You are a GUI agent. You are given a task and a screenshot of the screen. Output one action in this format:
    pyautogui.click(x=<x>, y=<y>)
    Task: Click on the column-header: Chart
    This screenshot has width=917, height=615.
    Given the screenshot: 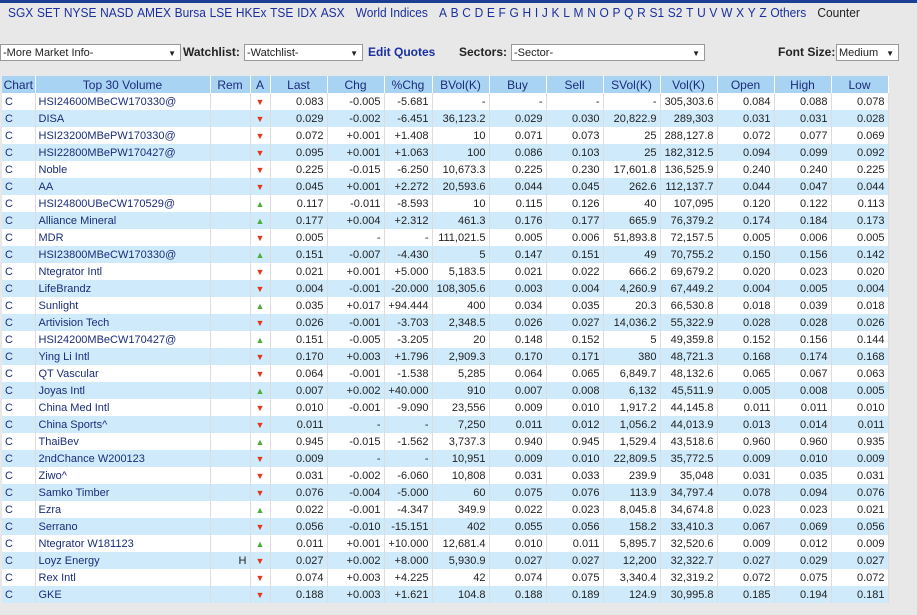 What is the action you would take?
    pyautogui.click(x=19, y=84)
    